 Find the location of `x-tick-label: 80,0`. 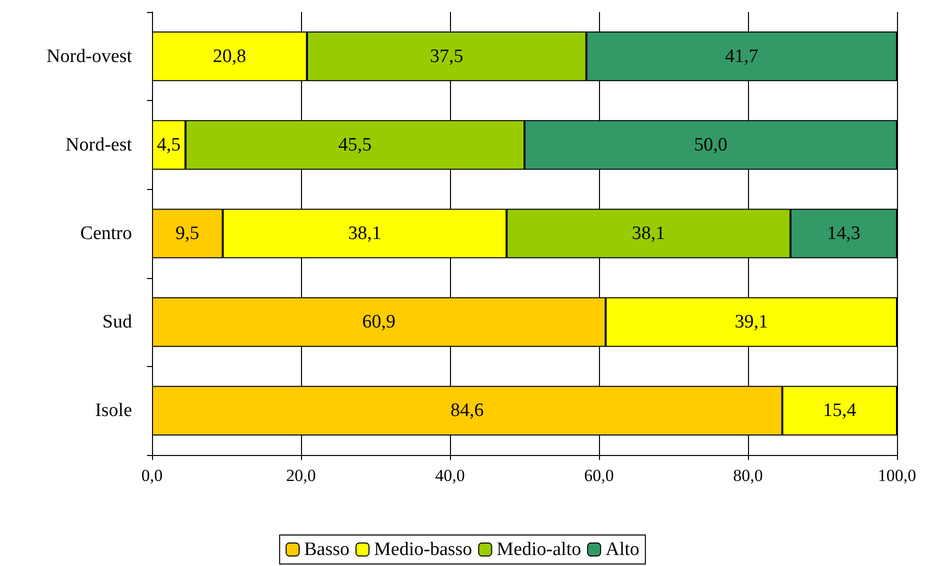

x-tick-label: 80,0 is located at coordinates (748, 475).